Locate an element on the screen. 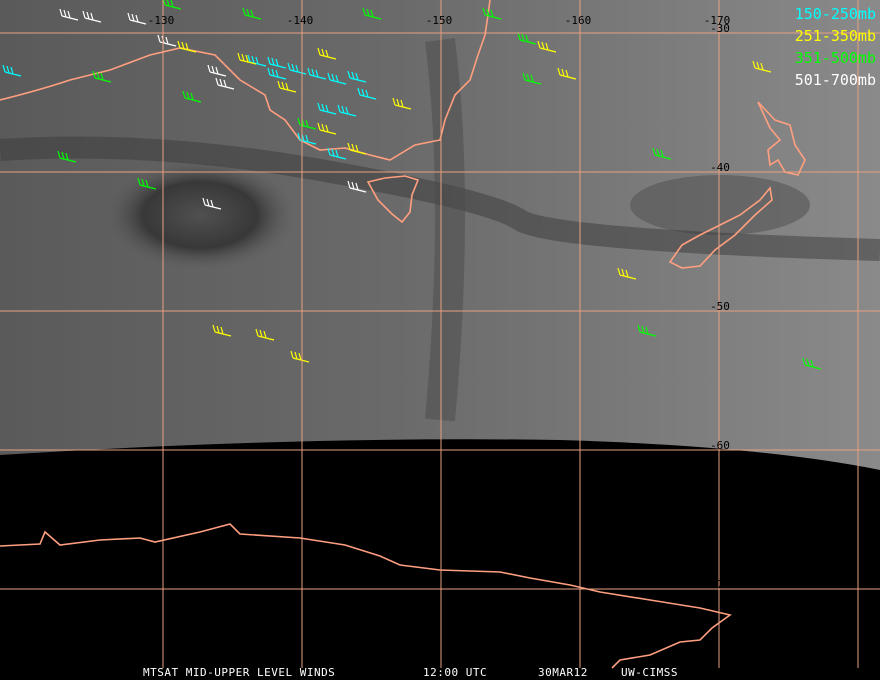 The image size is (880, 680). australia-coast is located at coordinates (245, 80).